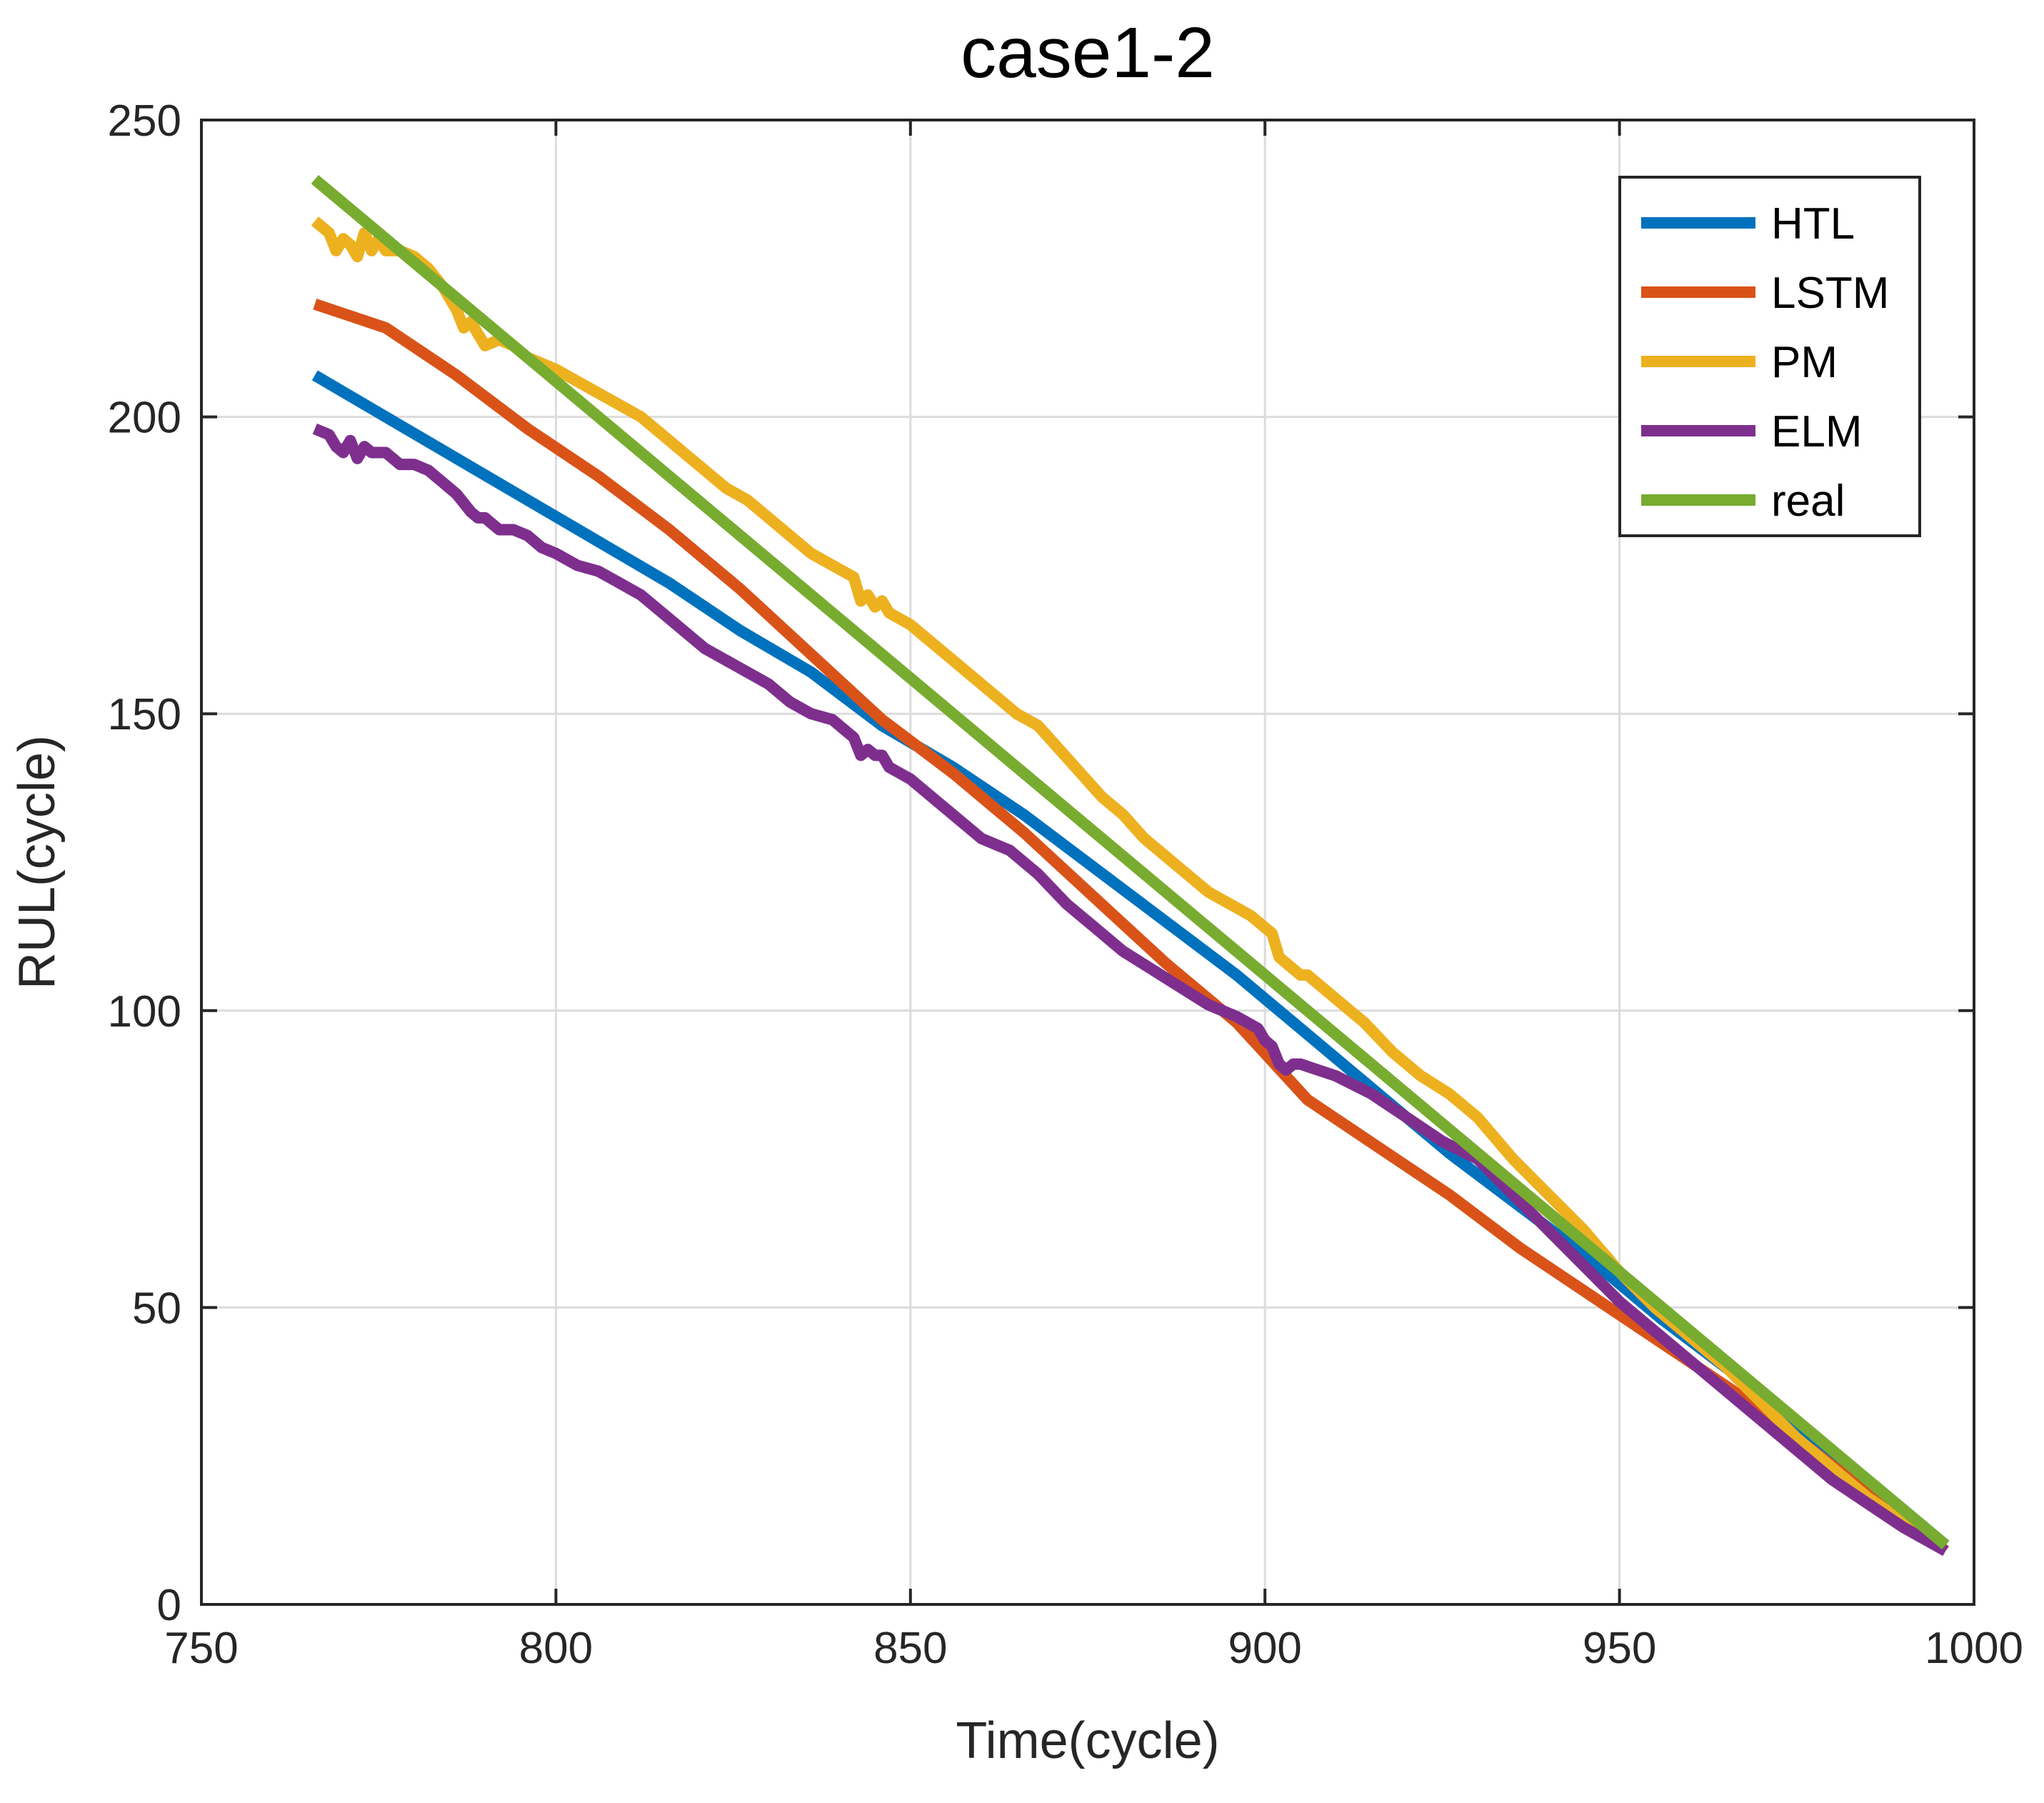 This screenshot has width=2044, height=1803. I want to click on x-tick-label: 850, so click(910, 1649).